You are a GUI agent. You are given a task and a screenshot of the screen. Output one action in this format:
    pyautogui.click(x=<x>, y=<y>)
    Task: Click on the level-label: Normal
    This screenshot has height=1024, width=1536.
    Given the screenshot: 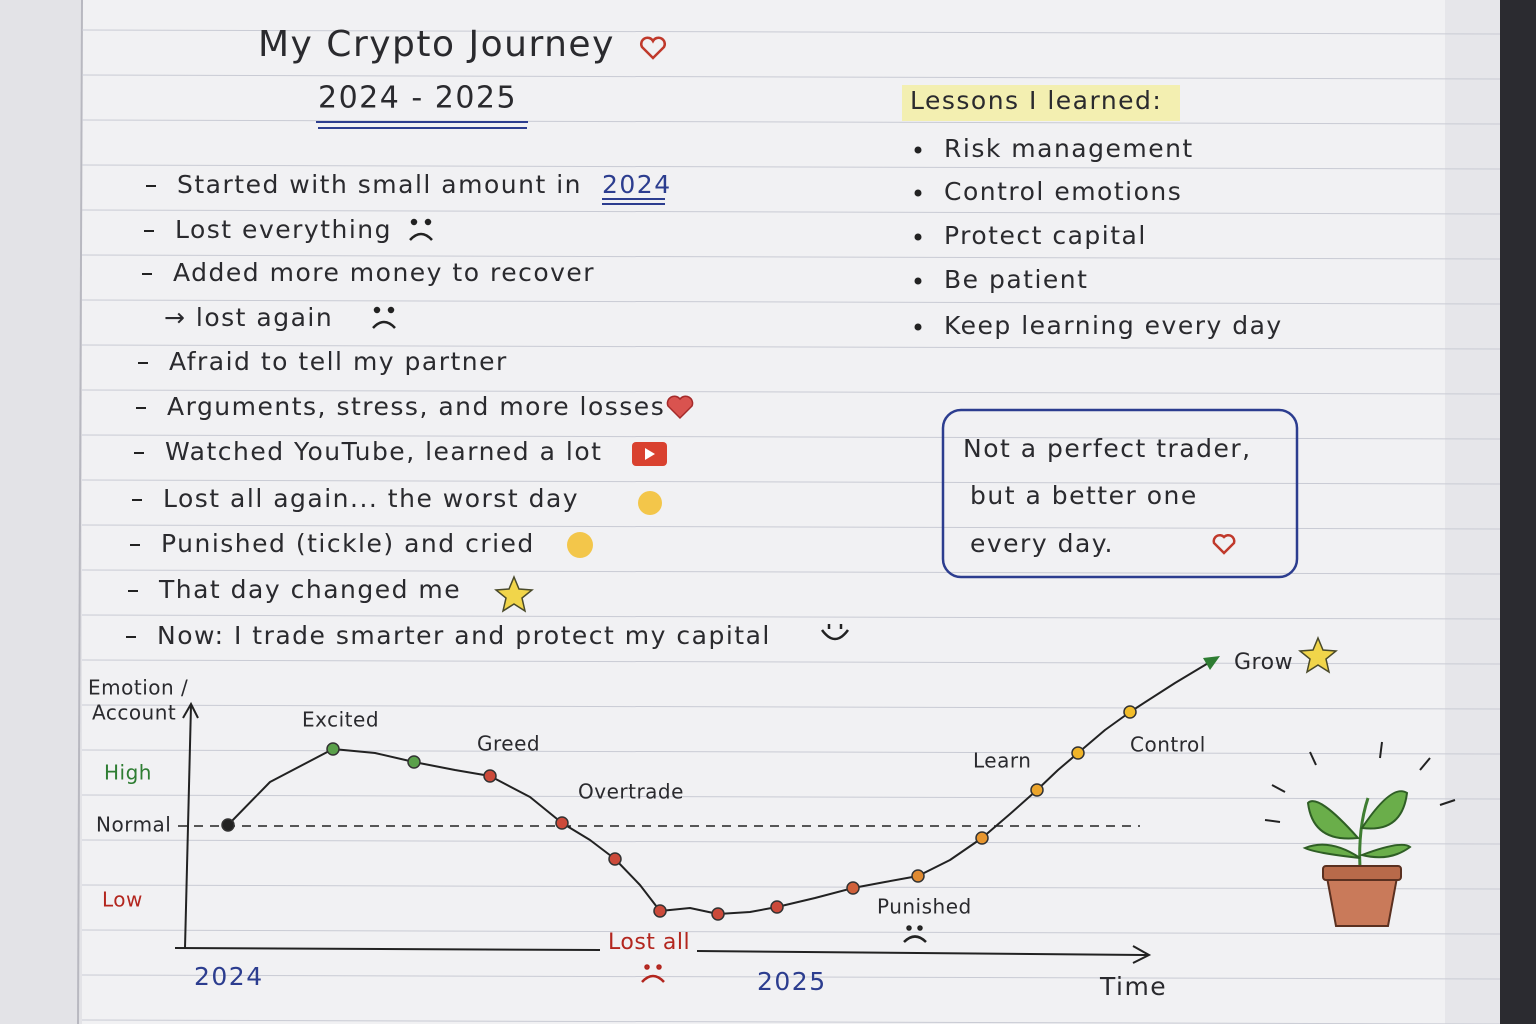 What is the action you would take?
    pyautogui.click(x=133, y=825)
    